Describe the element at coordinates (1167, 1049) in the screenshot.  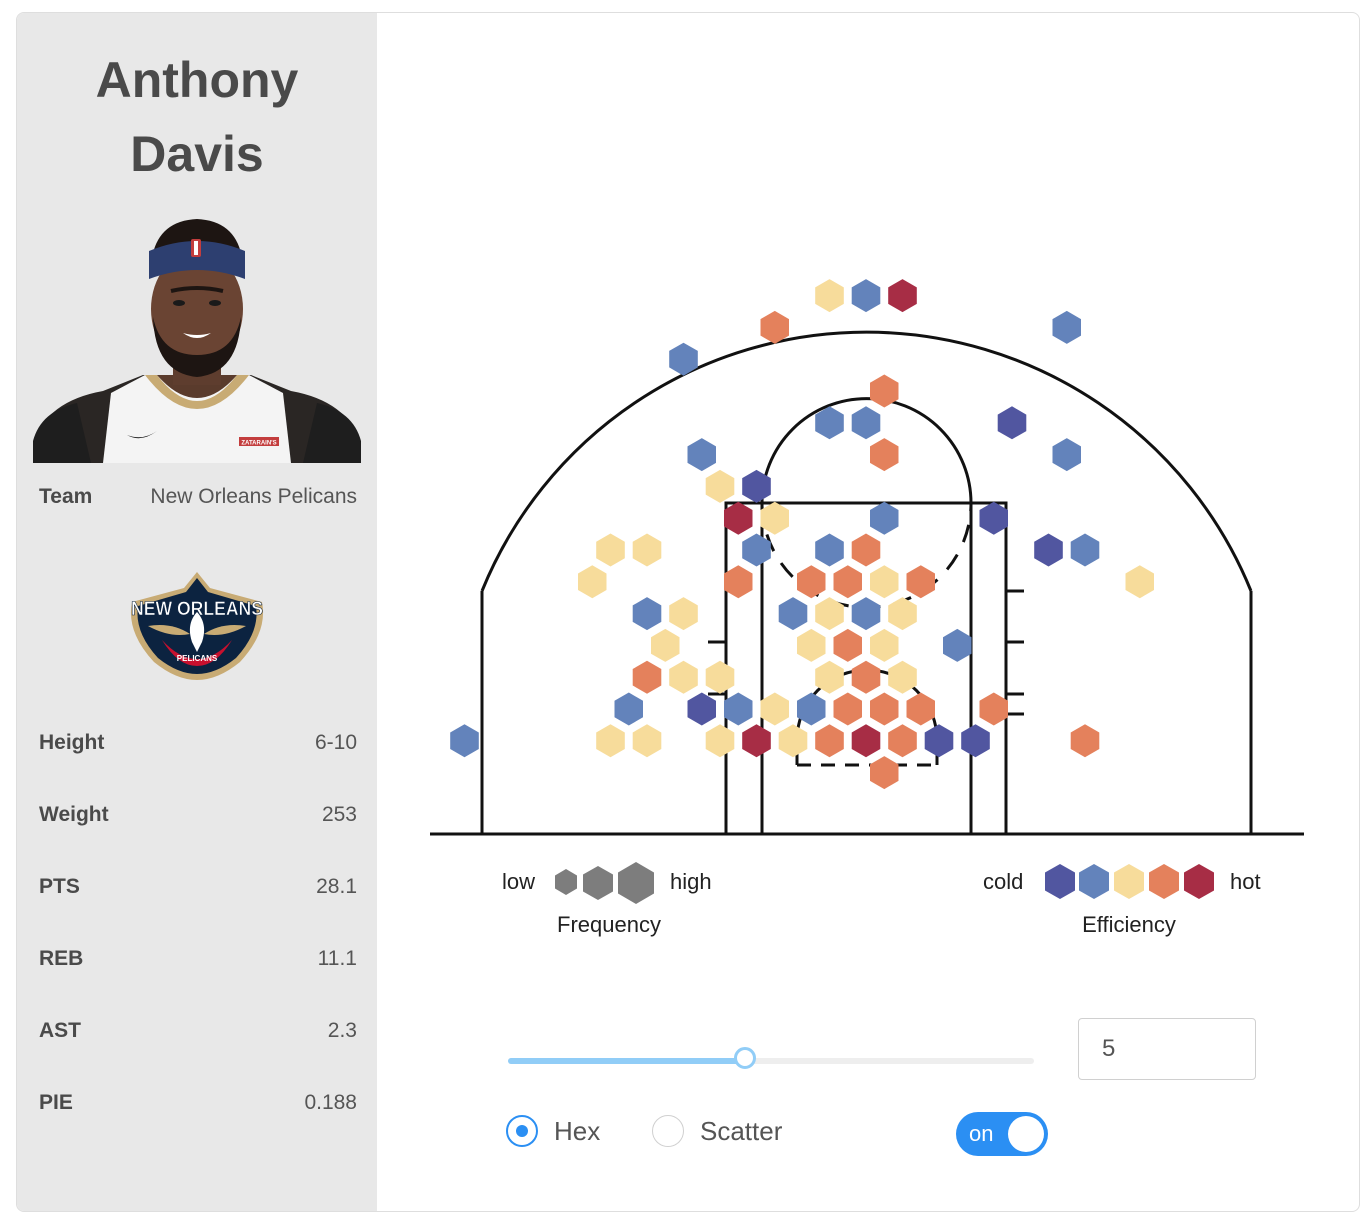
I see `min-count-input: 5` at that location.